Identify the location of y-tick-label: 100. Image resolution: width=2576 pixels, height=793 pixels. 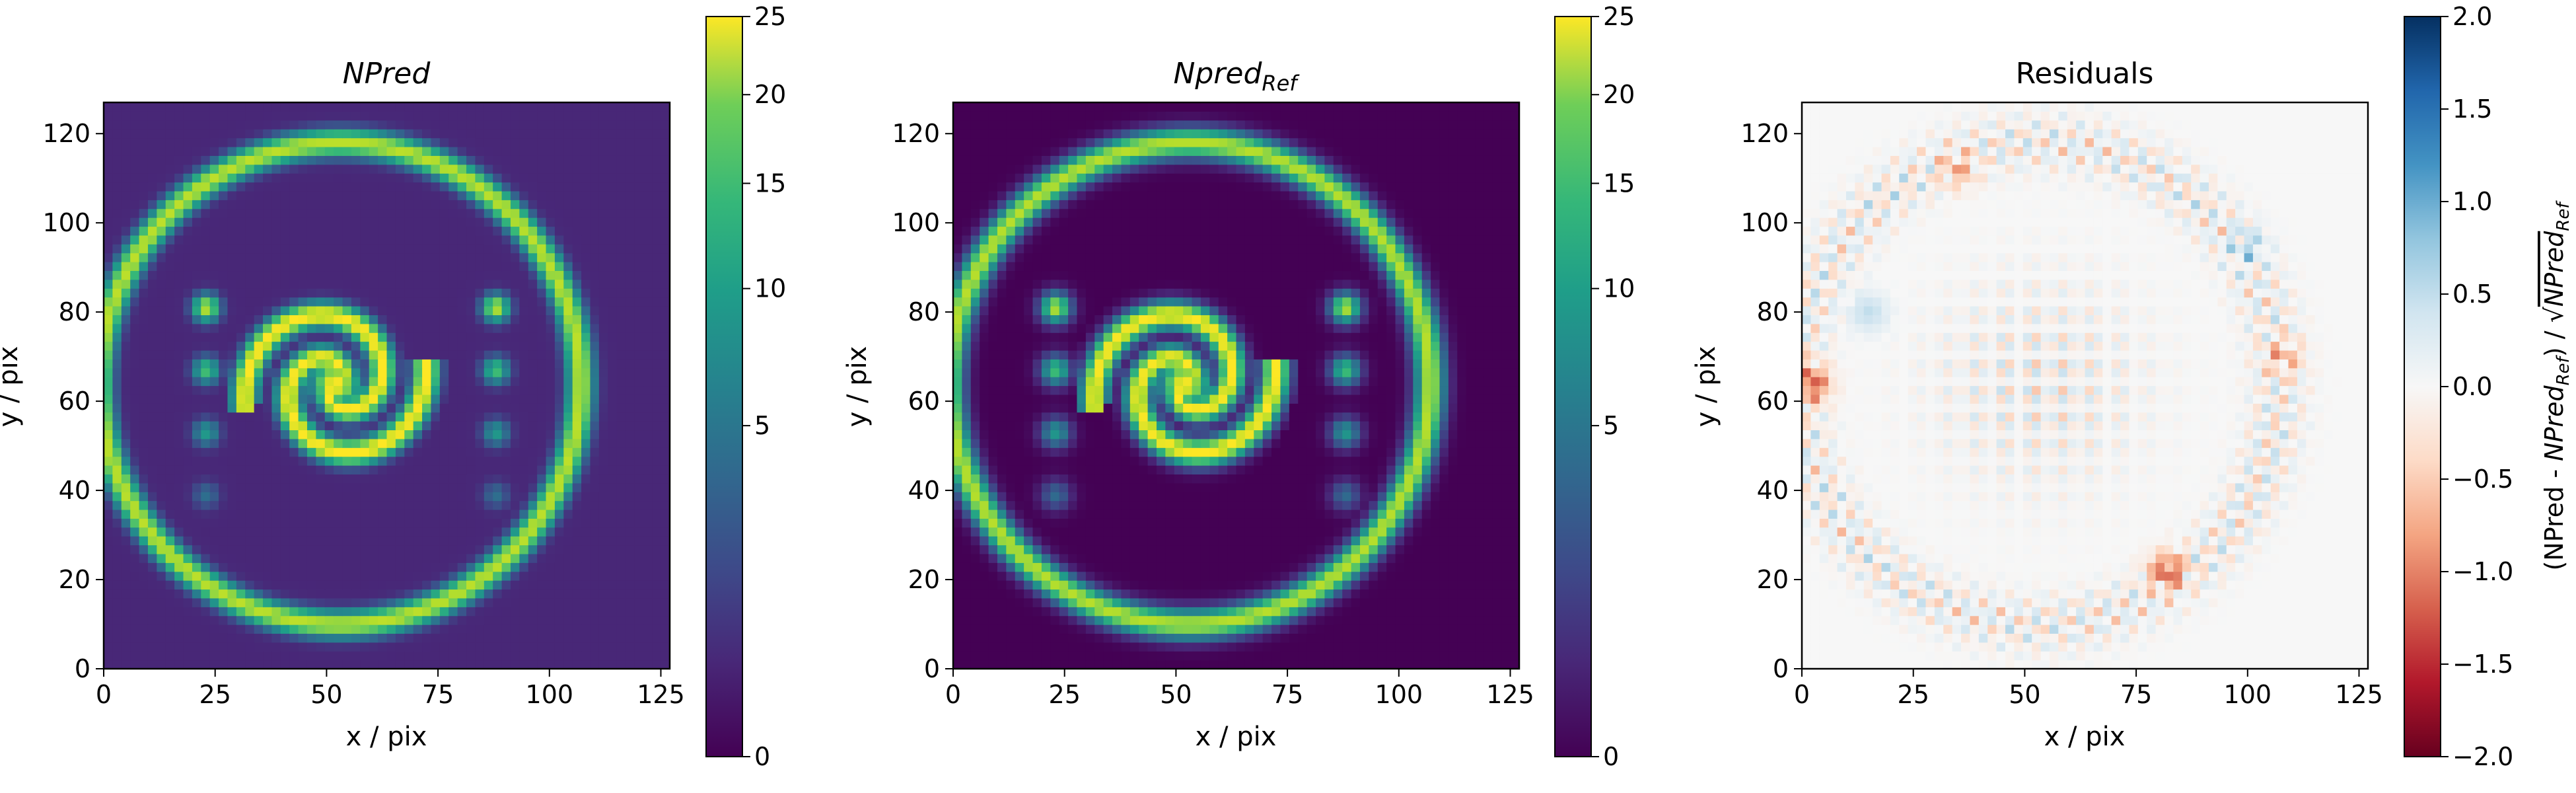
(66, 222).